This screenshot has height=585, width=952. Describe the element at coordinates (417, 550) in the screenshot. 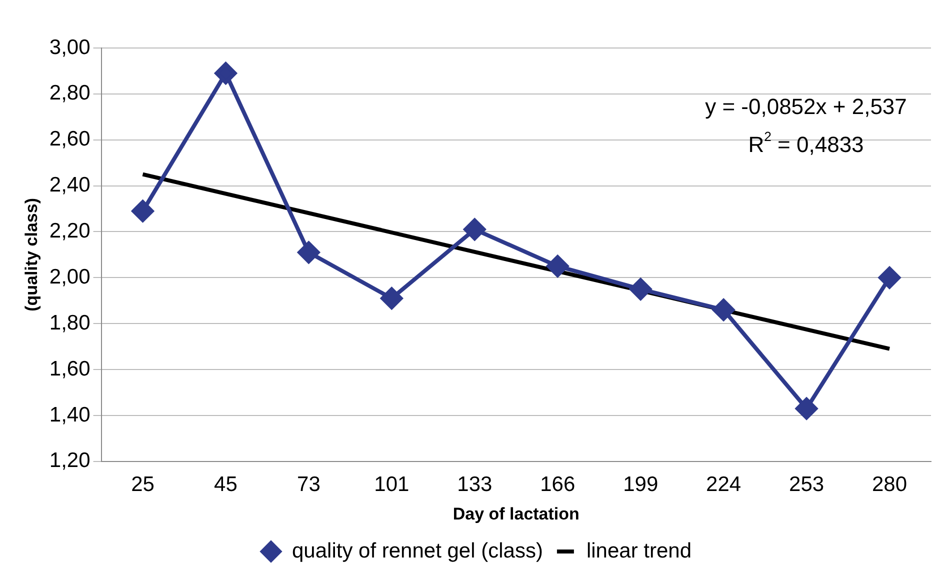

I see `legend-label: quality of rennet gel (class)` at that location.